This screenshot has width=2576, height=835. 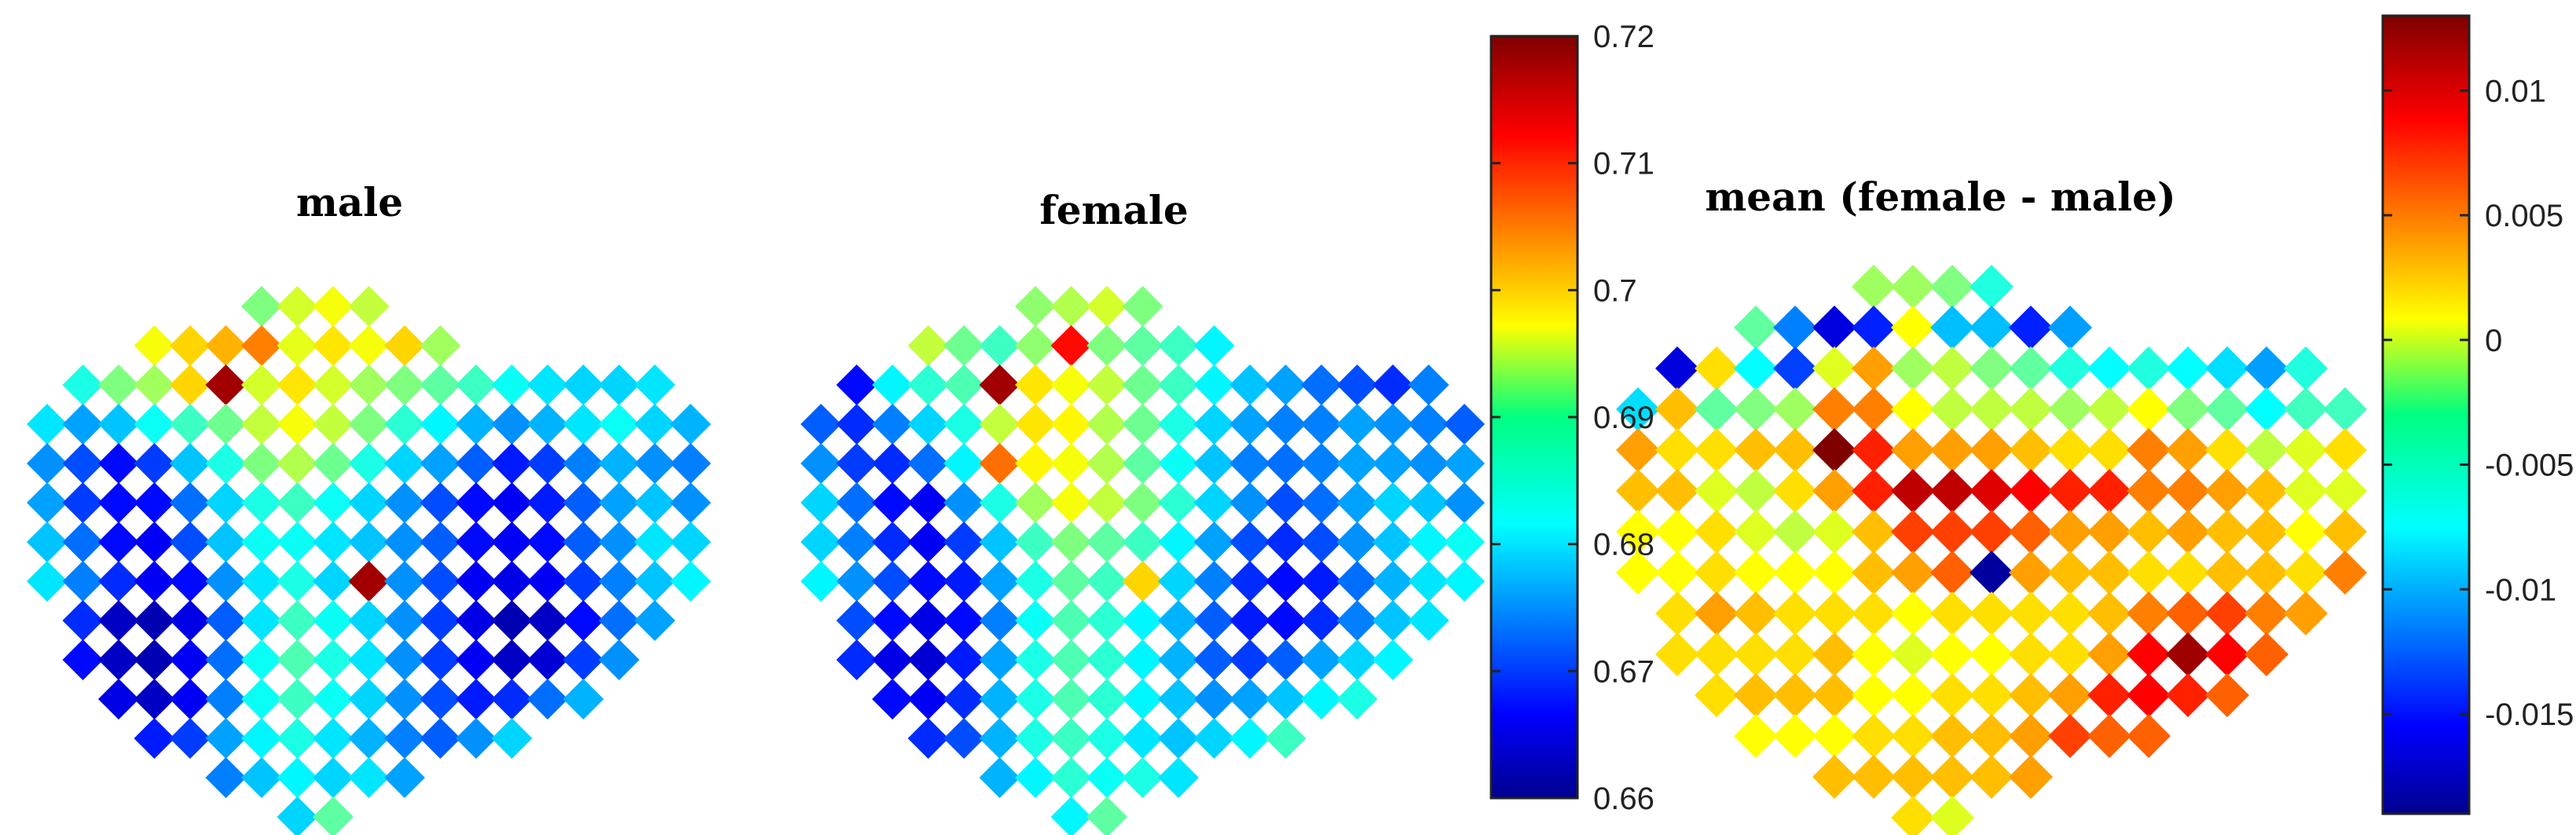 I want to click on colorbar-tick-label: 0.01, so click(x=2515, y=91).